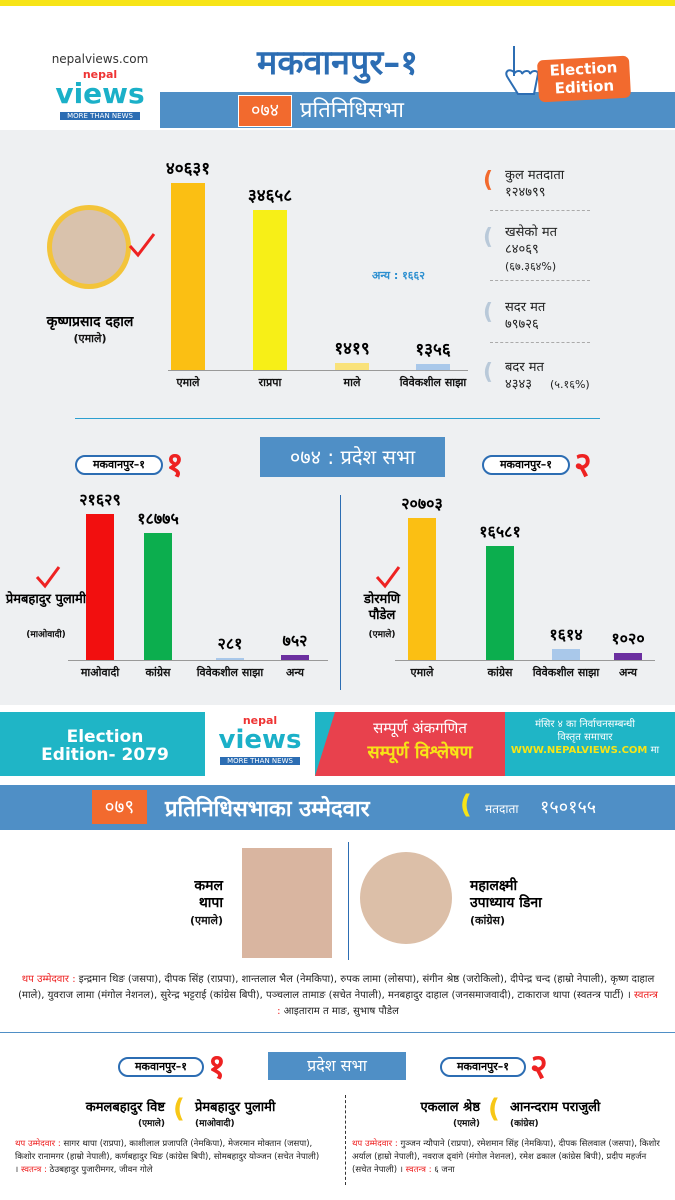 Image resolution: width=675 pixels, height=1200 pixels. I want to click on photo, so click(287, 903).